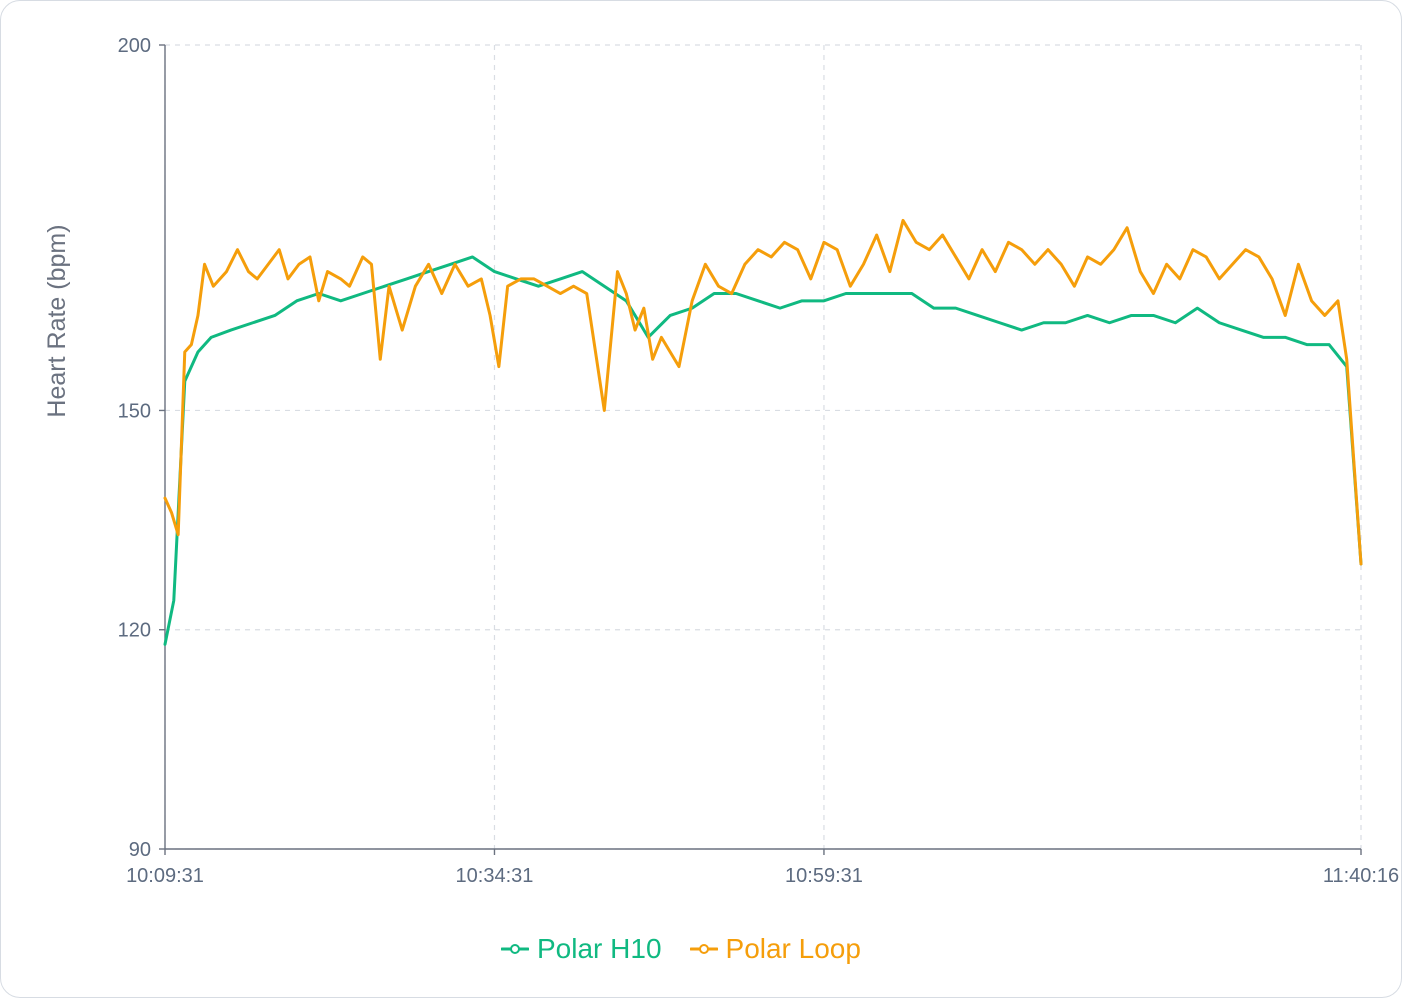  What do you see at coordinates (140, 850) in the screenshot?
I see `y-tick-label: 90` at bounding box center [140, 850].